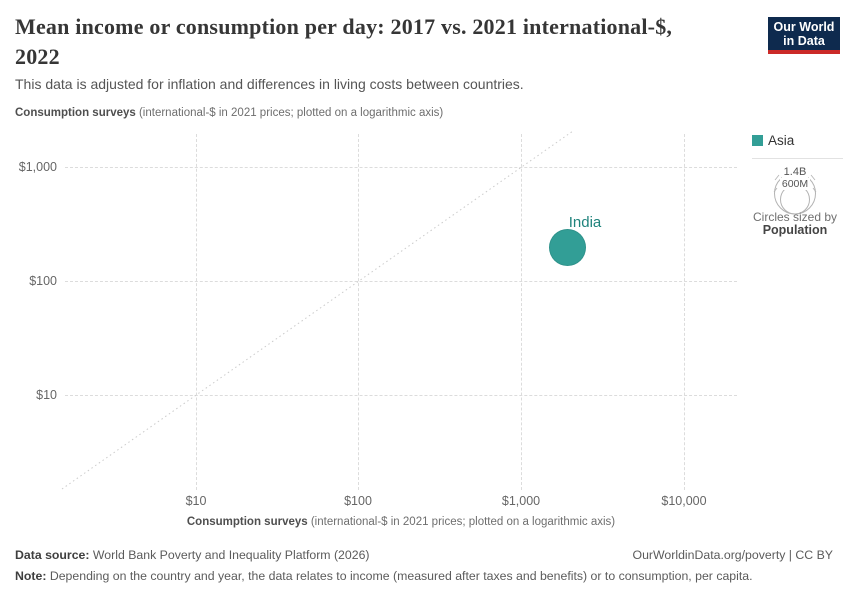  What do you see at coordinates (31, 576) in the screenshot?
I see `note-label: Note:` at bounding box center [31, 576].